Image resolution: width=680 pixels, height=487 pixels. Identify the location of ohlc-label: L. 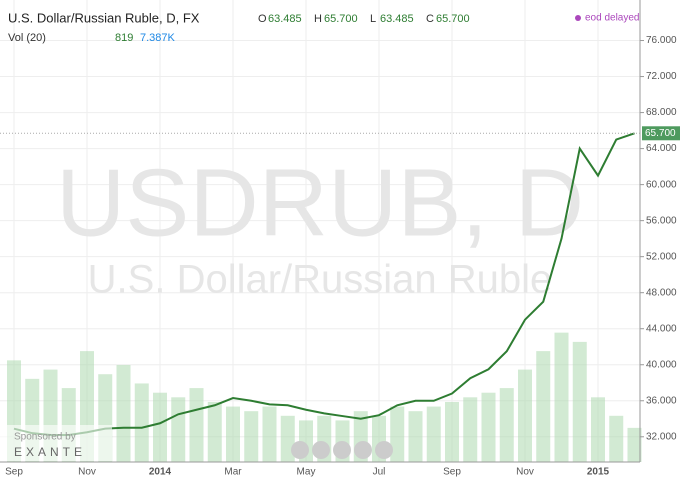
(373, 19).